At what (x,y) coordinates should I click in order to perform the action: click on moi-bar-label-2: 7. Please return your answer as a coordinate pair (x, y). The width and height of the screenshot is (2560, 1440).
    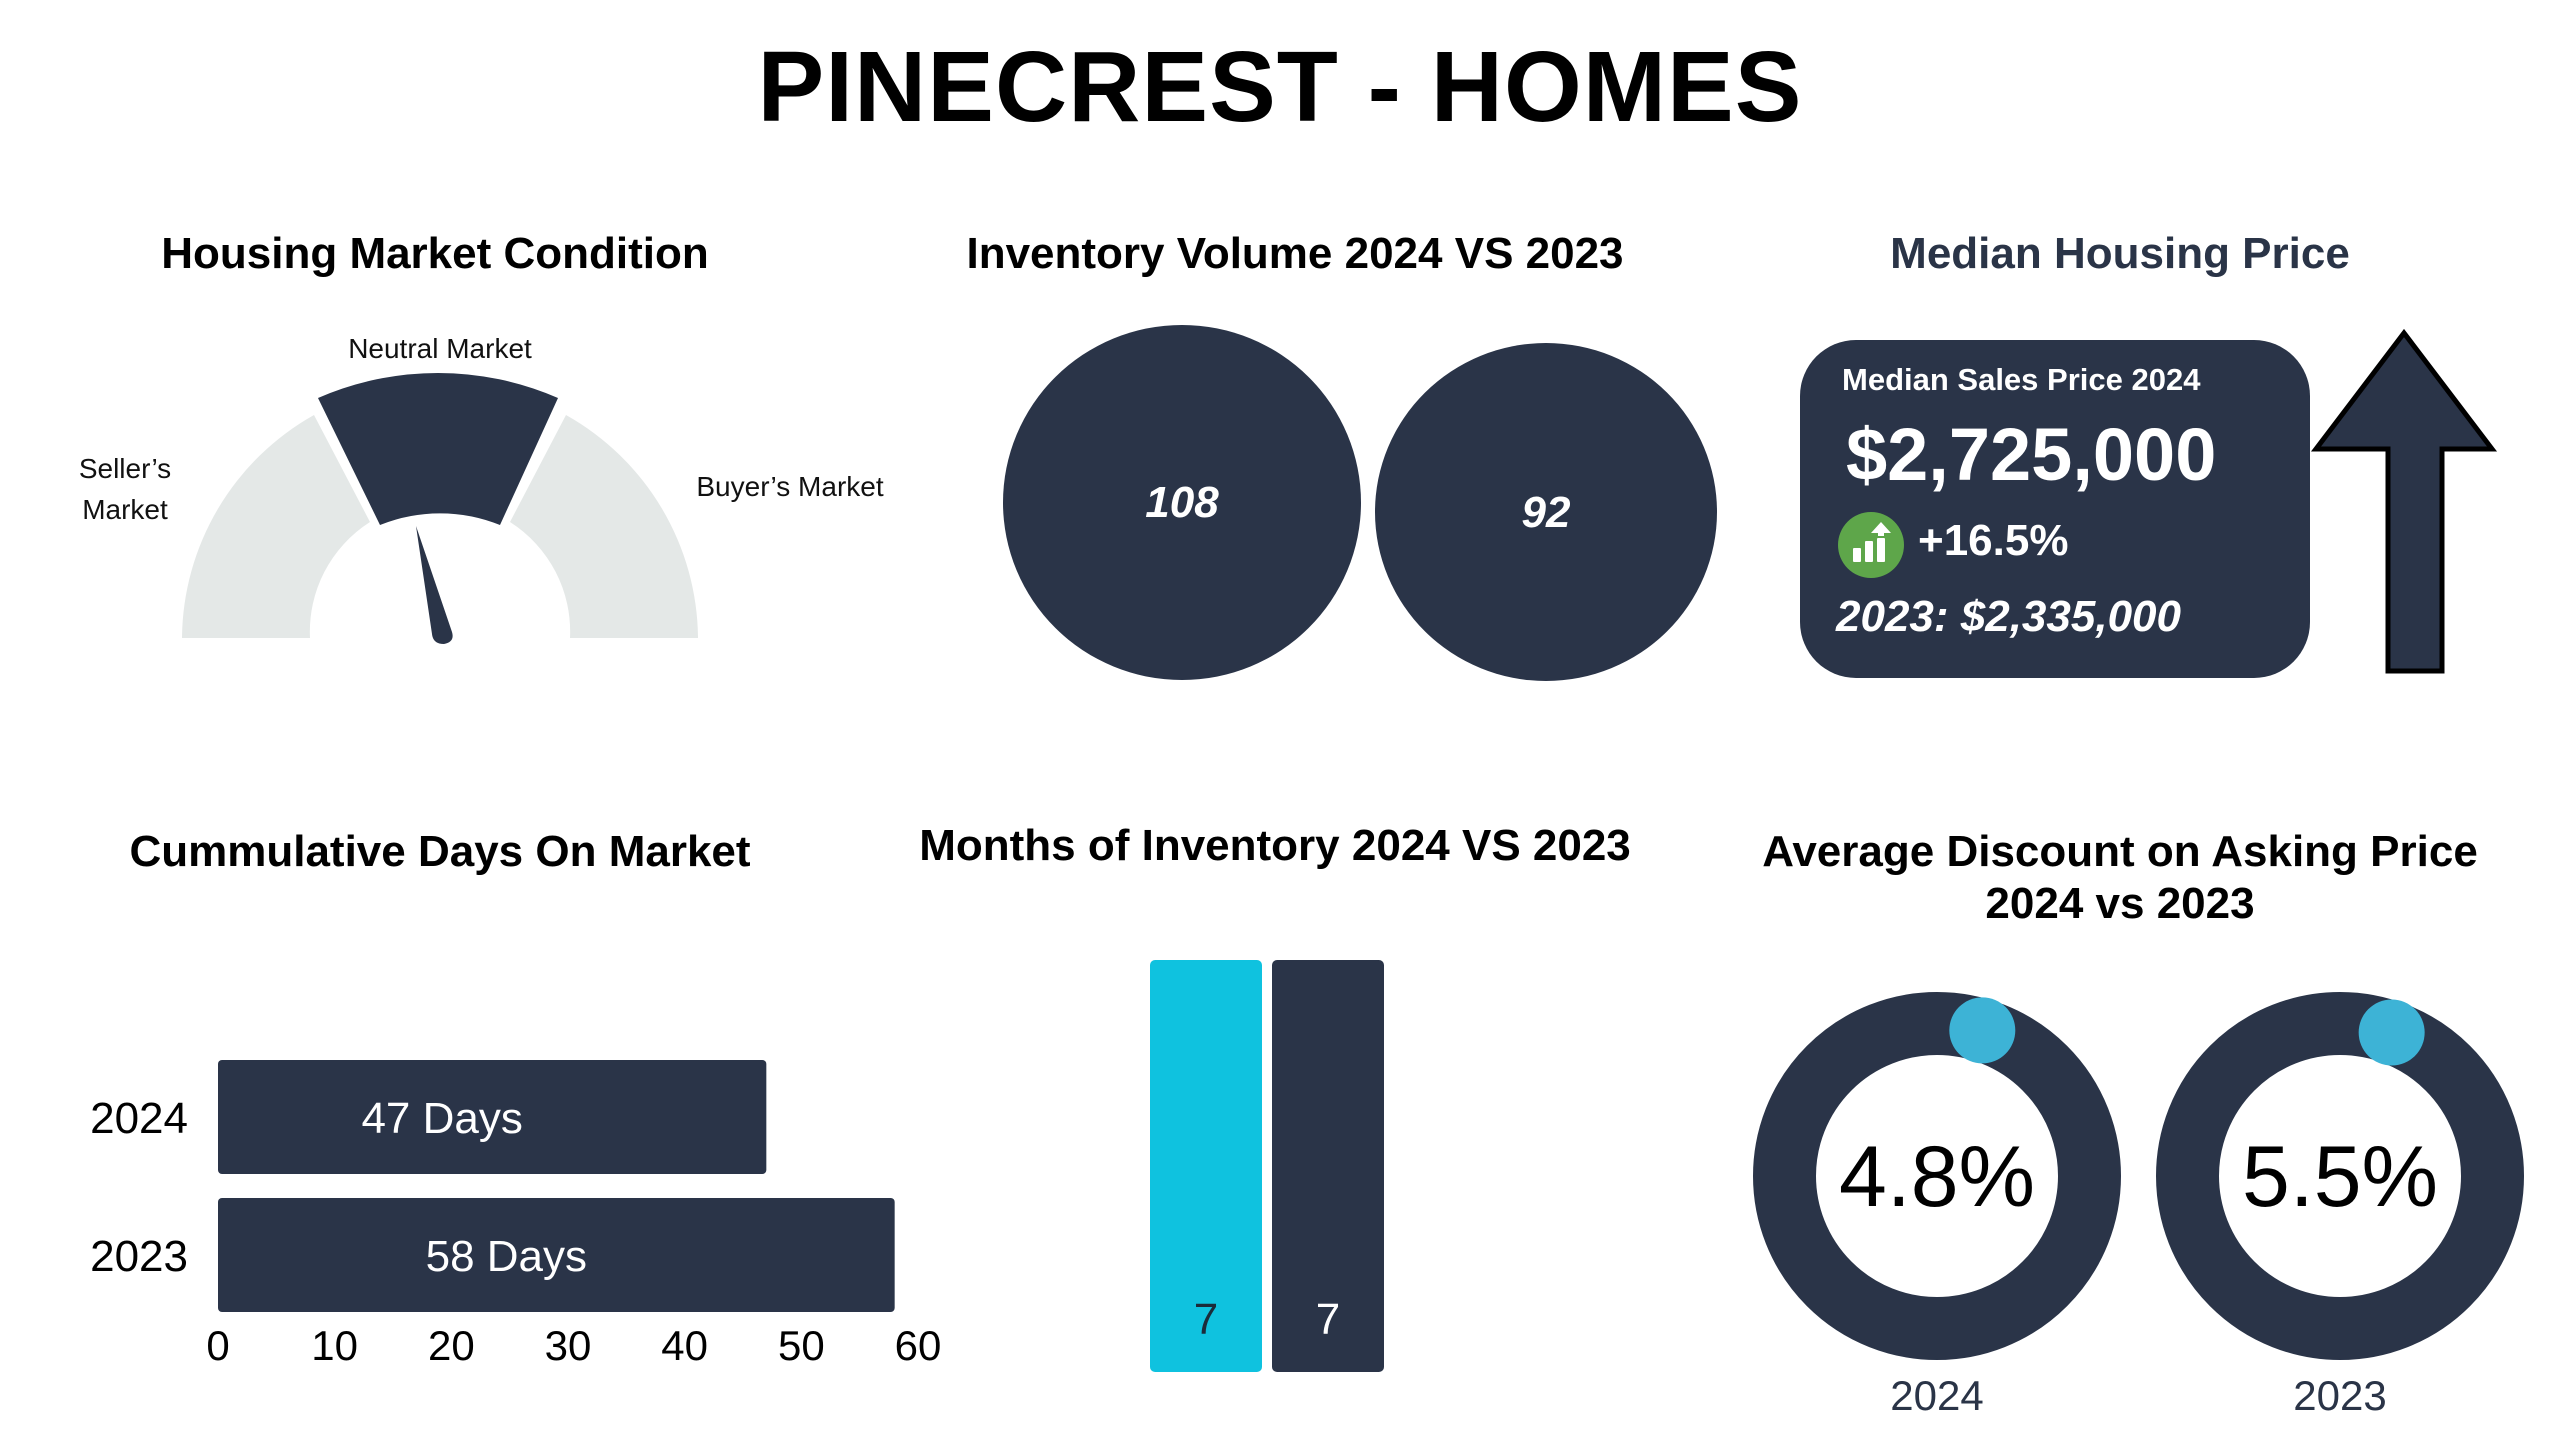
    Looking at the image, I should click on (1328, 1319).